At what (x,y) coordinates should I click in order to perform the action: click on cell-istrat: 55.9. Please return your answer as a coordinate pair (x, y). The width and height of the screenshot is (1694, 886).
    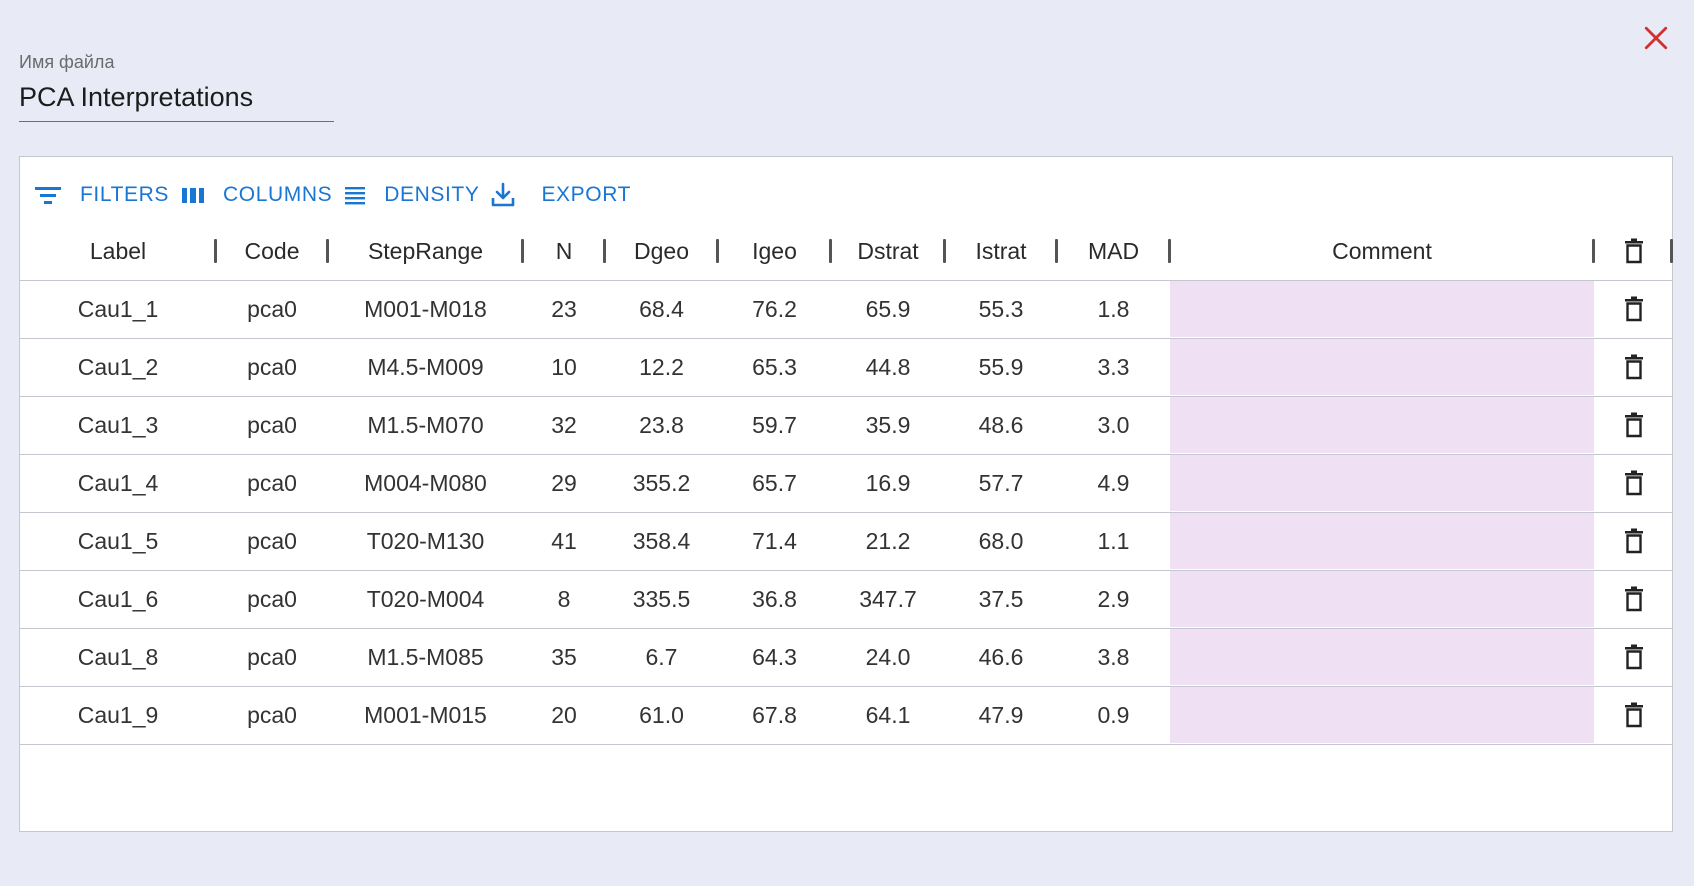
    Looking at the image, I should click on (1001, 366).